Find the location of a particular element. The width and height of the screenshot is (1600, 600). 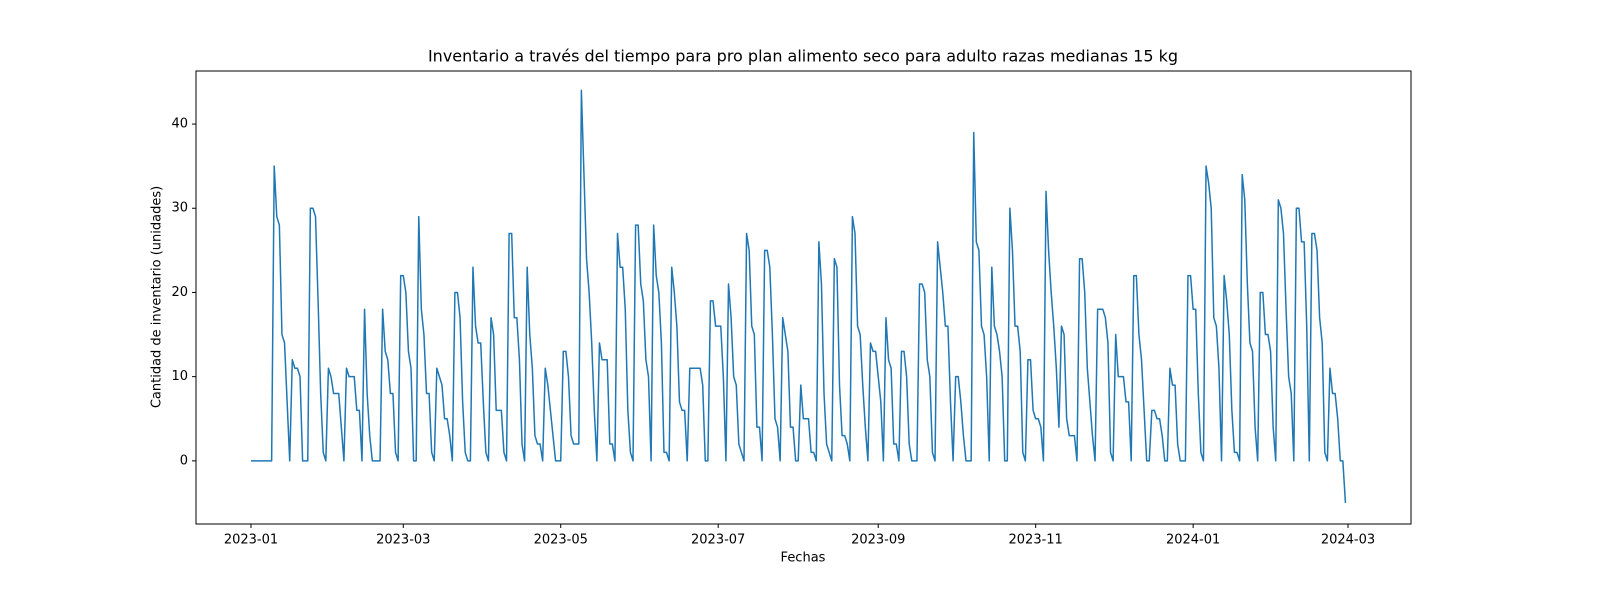

y-tick-label: 20 is located at coordinates (179, 292).